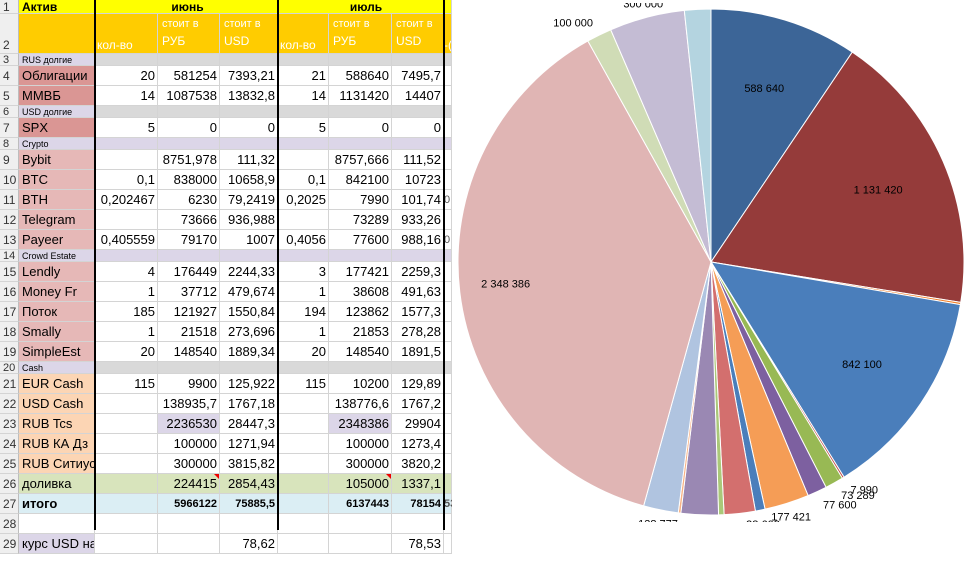 The width and height of the screenshot is (964, 569). What do you see at coordinates (9, 444) in the screenshot?
I see `row-number: 24` at bounding box center [9, 444].